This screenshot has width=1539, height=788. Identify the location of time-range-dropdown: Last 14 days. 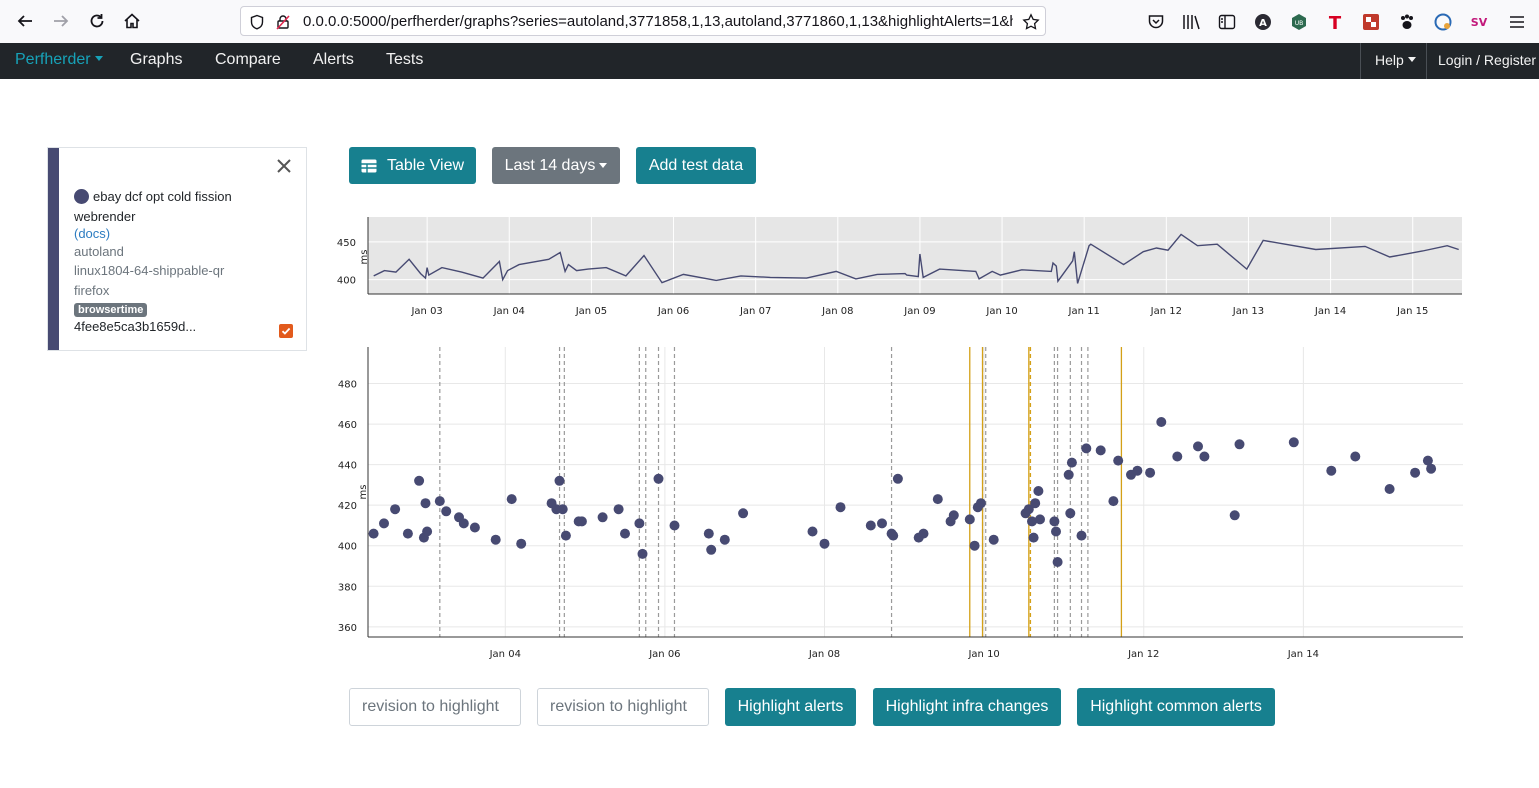
(556, 165).